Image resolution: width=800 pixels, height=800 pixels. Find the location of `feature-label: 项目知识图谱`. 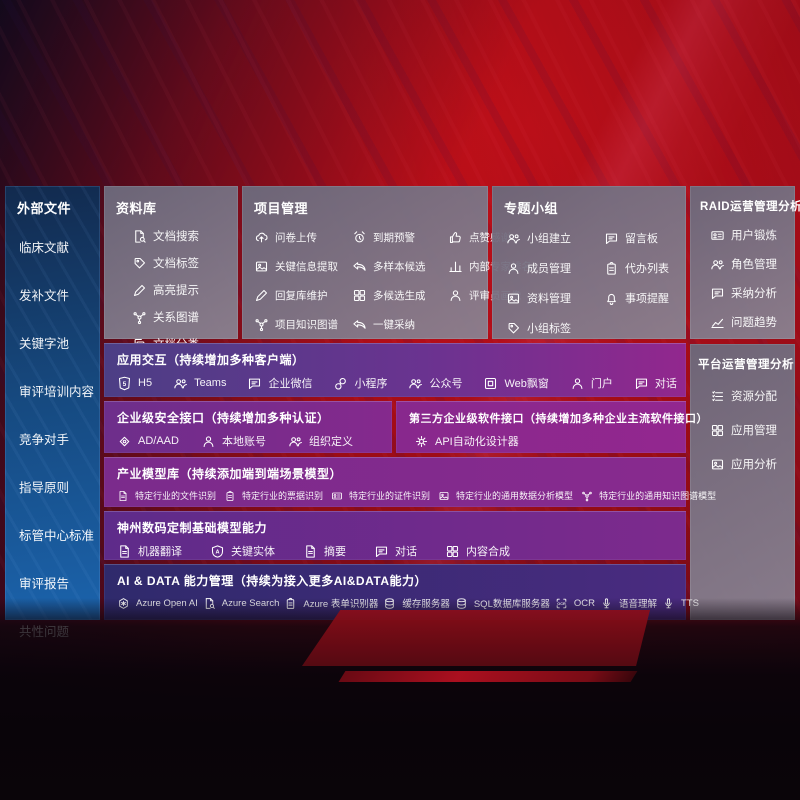

feature-label: 项目知识图谱 is located at coordinates (306, 325).